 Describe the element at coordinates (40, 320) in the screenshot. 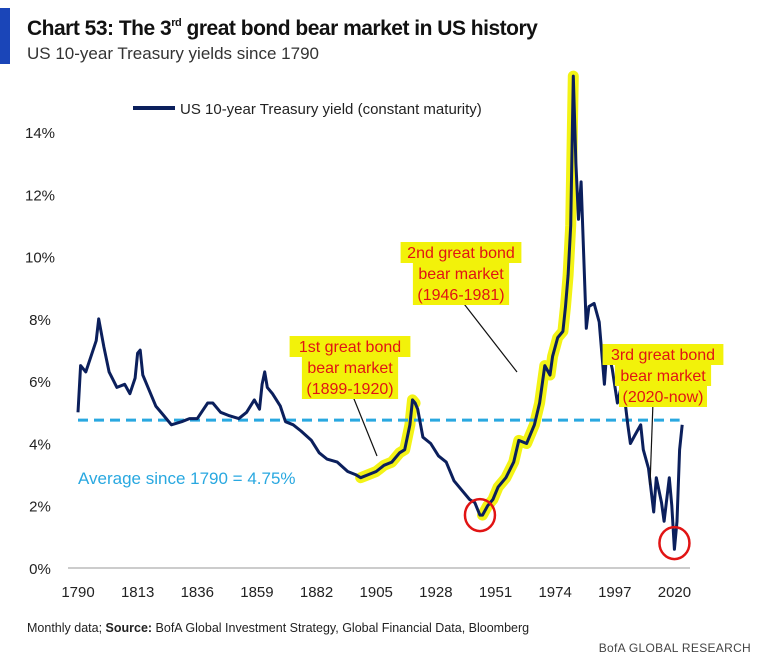

I see `y-tick-label: 8%` at that location.